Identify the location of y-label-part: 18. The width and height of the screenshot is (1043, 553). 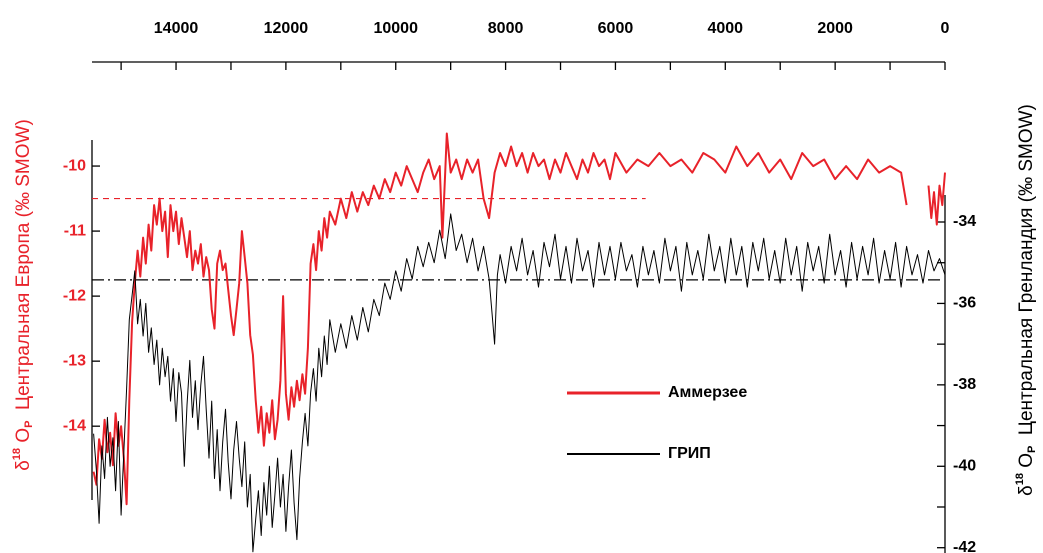
(17, 454).